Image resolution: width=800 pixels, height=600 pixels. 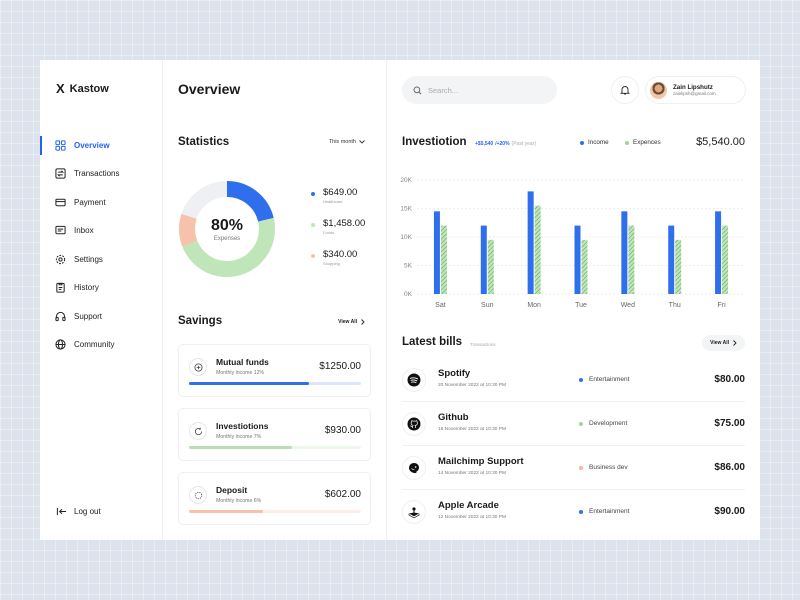 I want to click on savings-subtitle: Monthly income 12%, so click(x=240, y=373).